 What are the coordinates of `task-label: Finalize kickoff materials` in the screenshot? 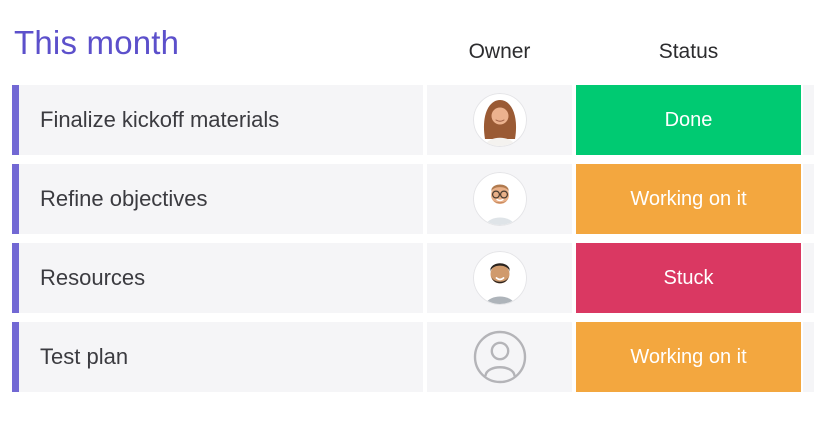 It's located at (160, 119).